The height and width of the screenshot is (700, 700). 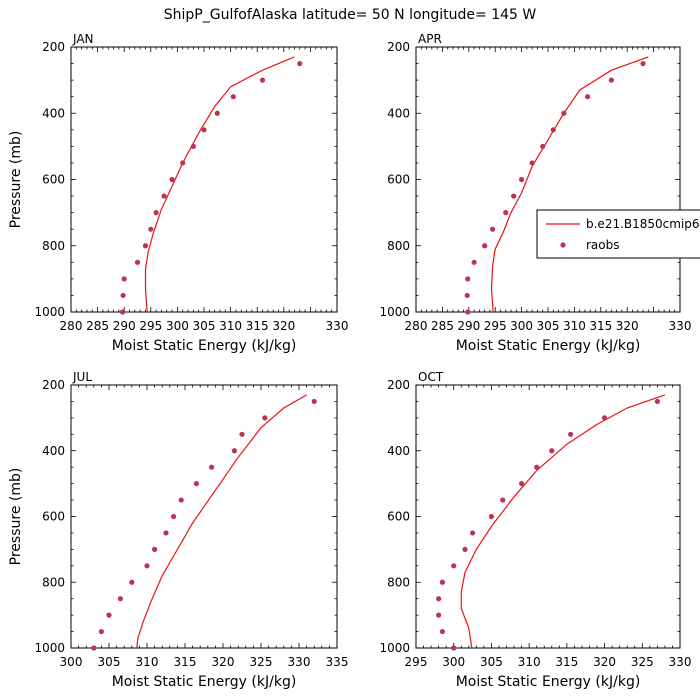 What do you see at coordinates (603, 245) in the screenshot?
I see `legend-obs-label: raobs` at bounding box center [603, 245].